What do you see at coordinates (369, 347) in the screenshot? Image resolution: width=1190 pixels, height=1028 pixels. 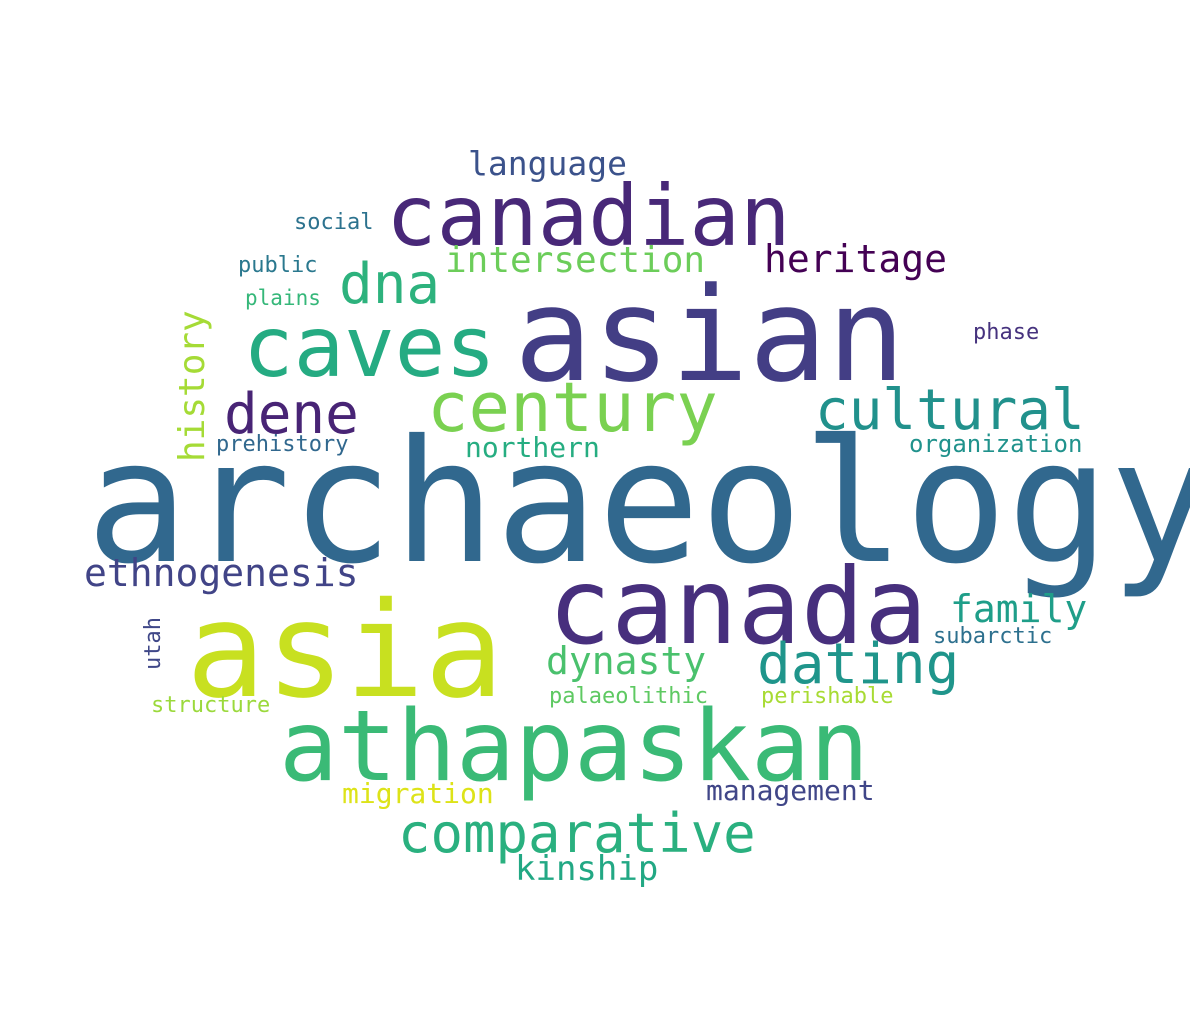 I see `word-caves: caves` at bounding box center [369, 347].